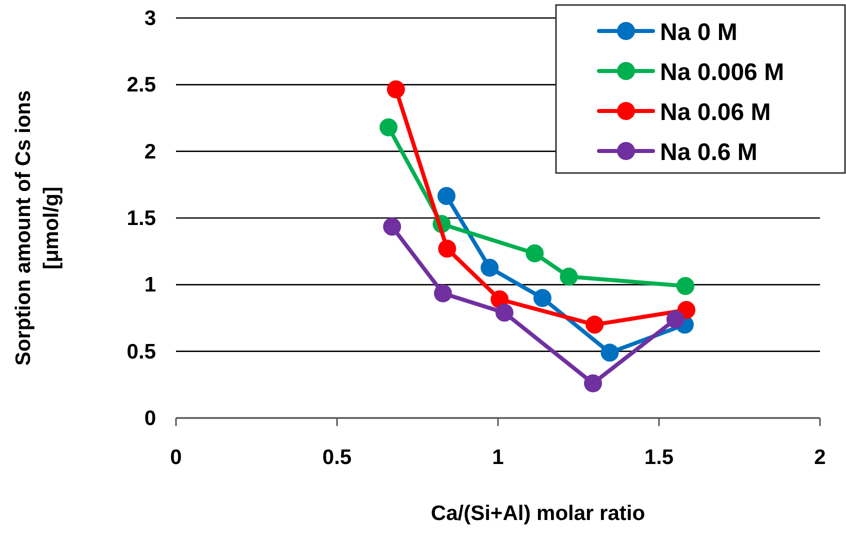 The width and height of the screenshot is (846, 533). What do you see at coordinates (150, 152) in the screenshot?
I see `y-tick-label: 2` at bounding box center [150, 152].